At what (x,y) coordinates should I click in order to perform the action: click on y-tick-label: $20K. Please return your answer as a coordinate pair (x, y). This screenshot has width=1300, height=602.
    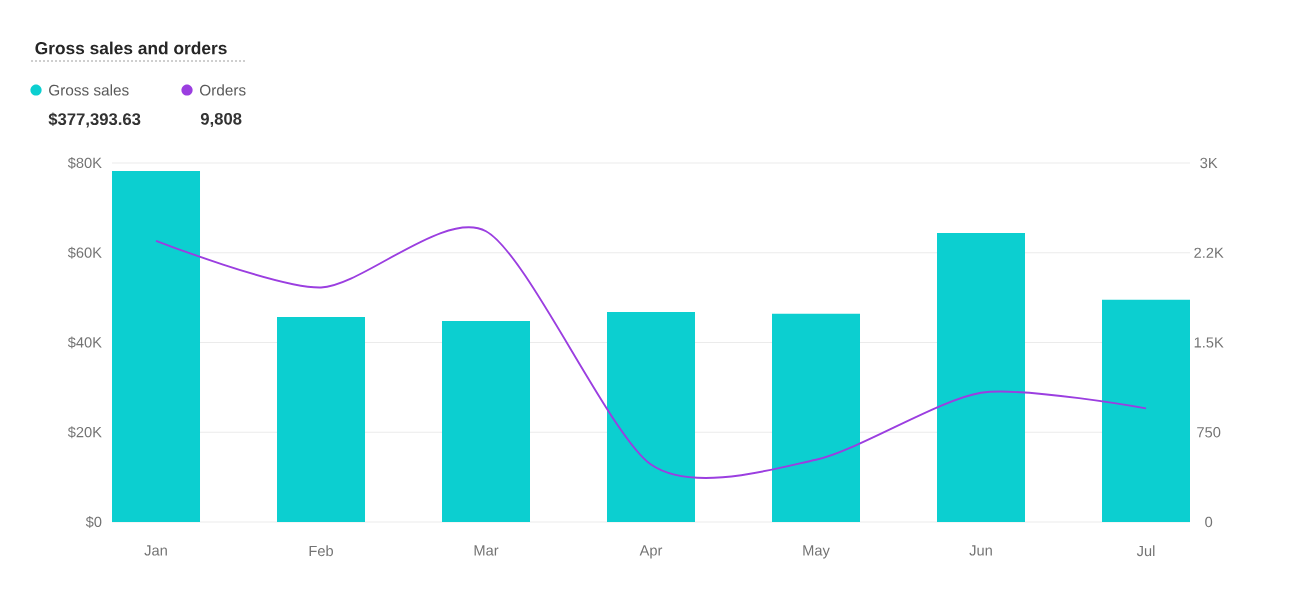
    Looking at the image, I should click on (84, 432).